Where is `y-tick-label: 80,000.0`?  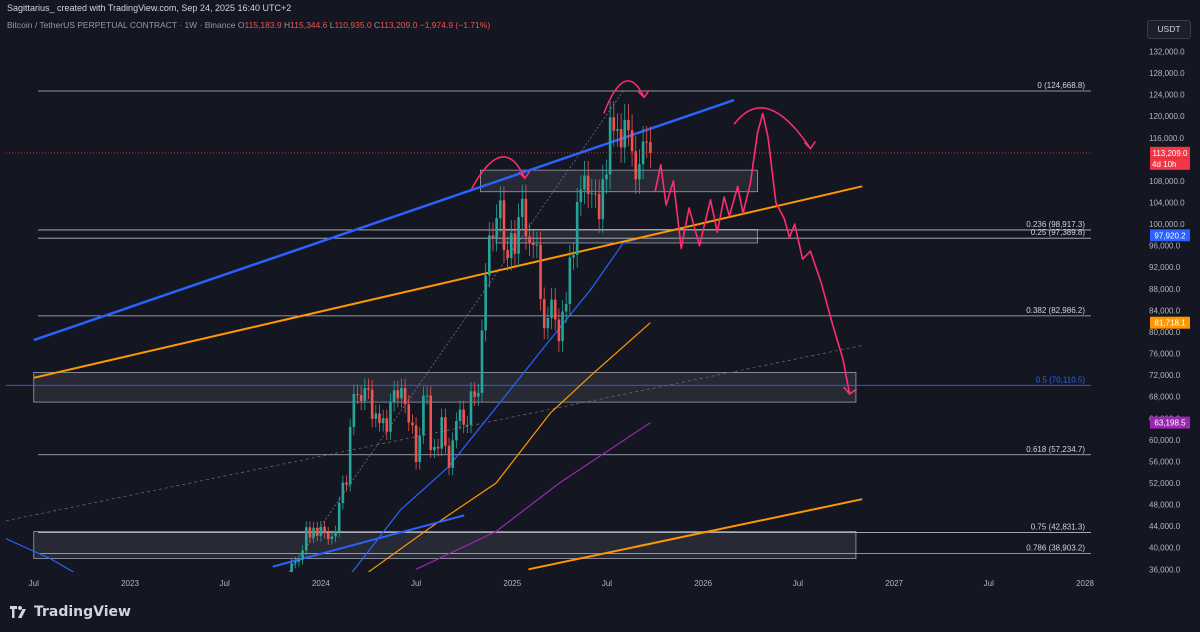 y-tick-label: 80,000.0 is located at coordinates (1165, 332).